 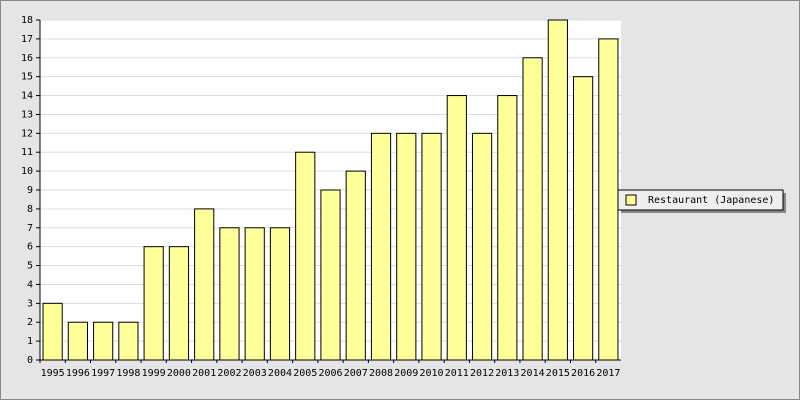 I want to click on x-tick-label: 2005, so click(x=305, y=373).